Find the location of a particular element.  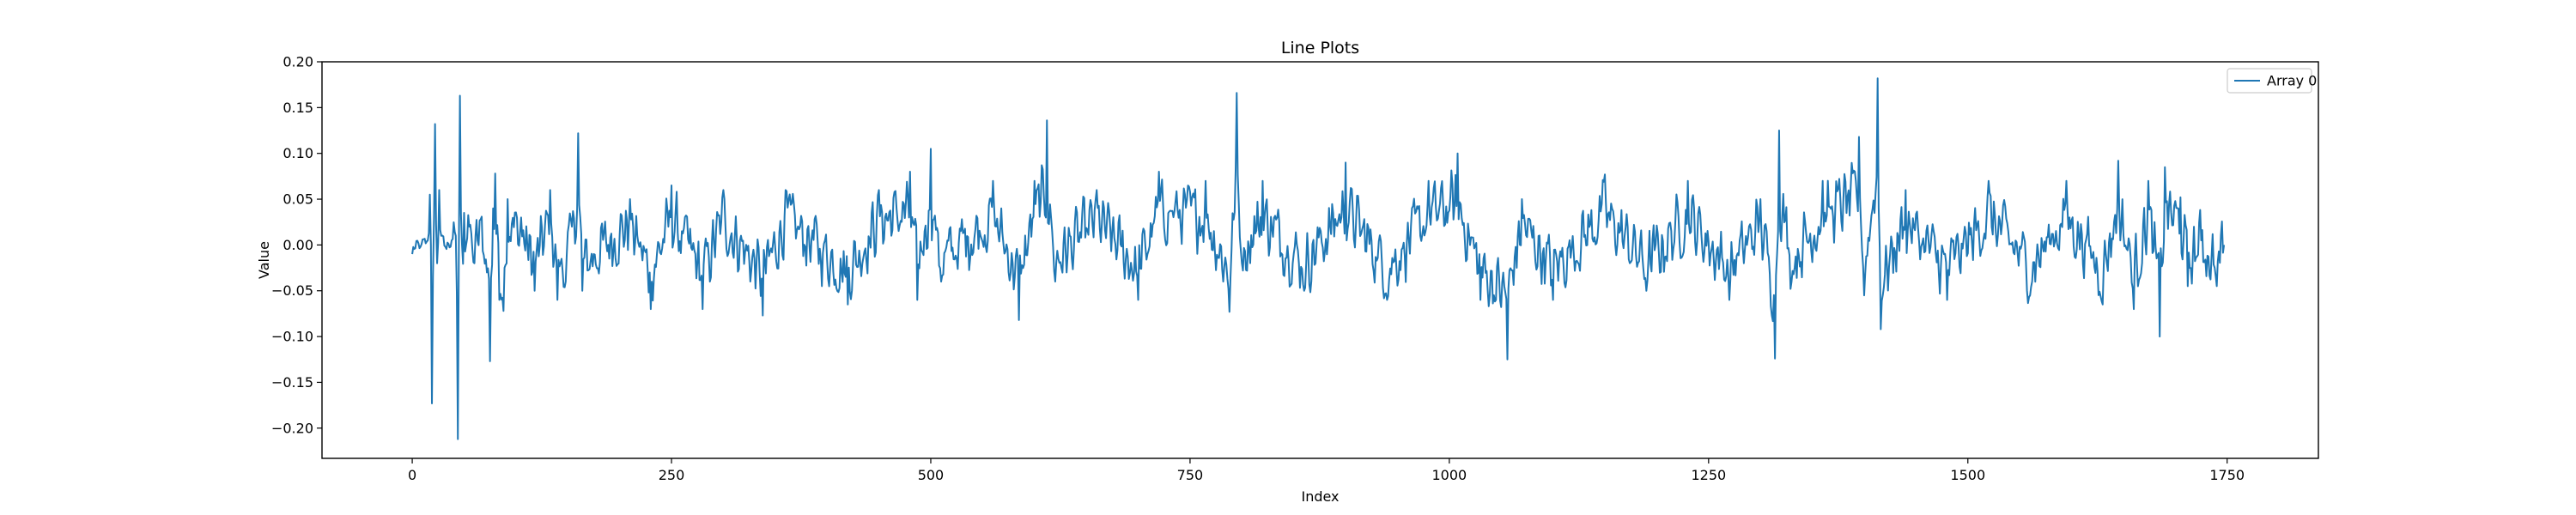

y-tick-label: 0.00 is located at coordinates (298, 245).